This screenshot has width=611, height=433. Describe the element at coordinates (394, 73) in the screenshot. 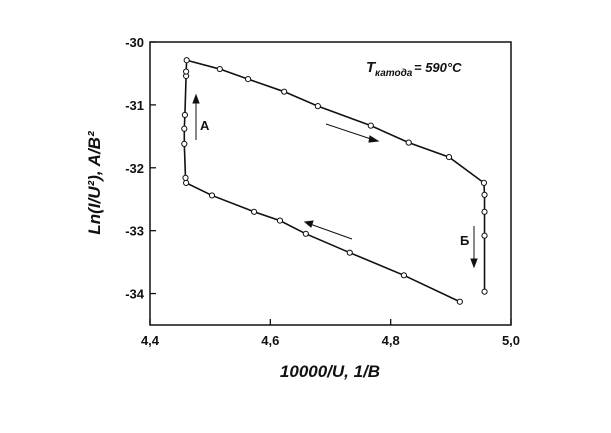

I see `annotation-subscript: катода` at that location.